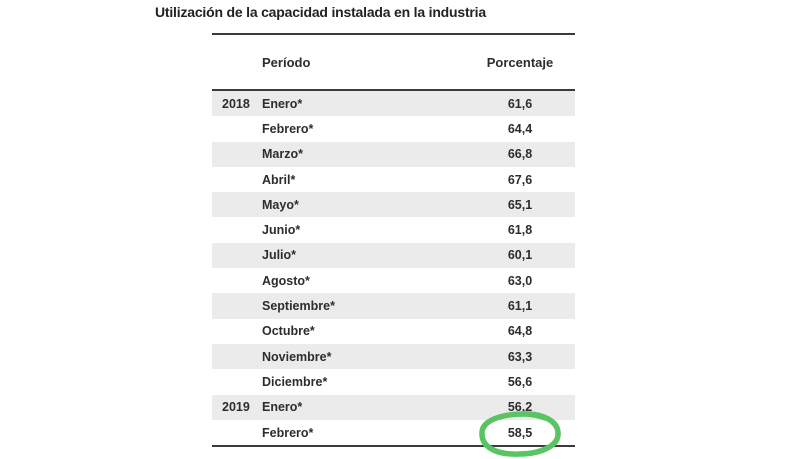 The image size is (800, 459). What do you see at coordinates (288, 331) in the screenshot?
I see `row-month: Octubre*` at bounding box center [288, 331].